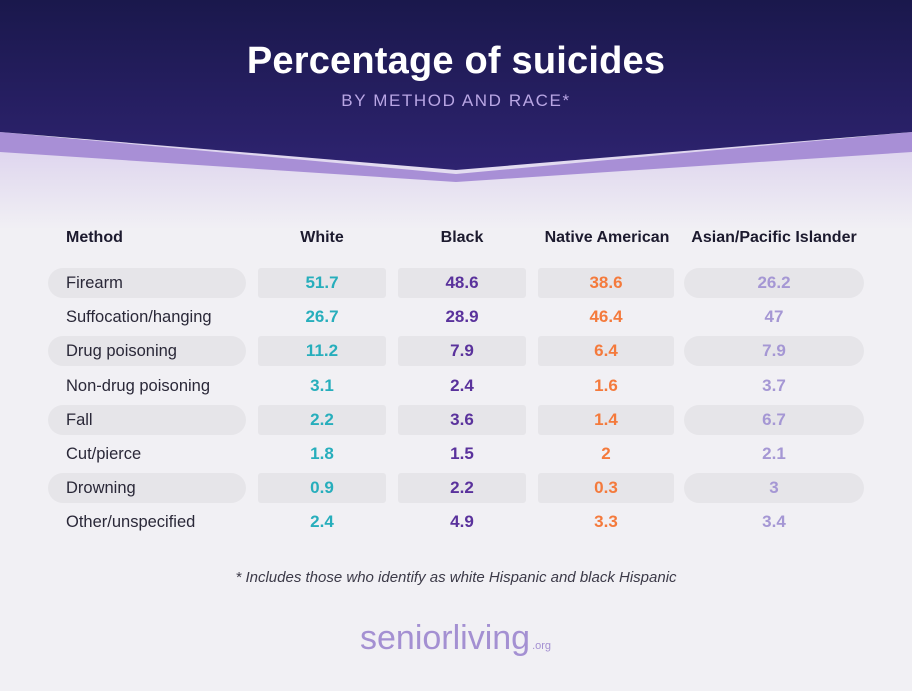  I want to click on value-black: 4.9, so click(462, 521).